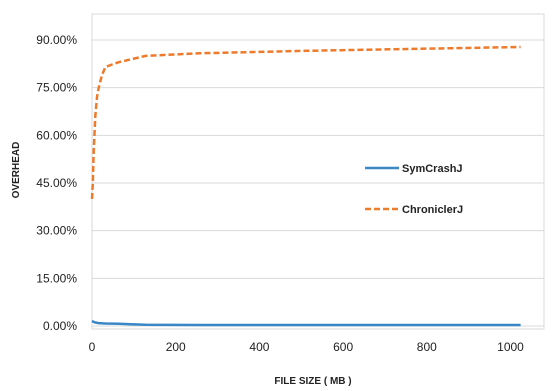 This screenshot has width=557, height=391. What do you see at coordinates (16, 170) in the screenshot?
I see `y-axis-title: OVERHEAD` at bounding box center [16, 170].